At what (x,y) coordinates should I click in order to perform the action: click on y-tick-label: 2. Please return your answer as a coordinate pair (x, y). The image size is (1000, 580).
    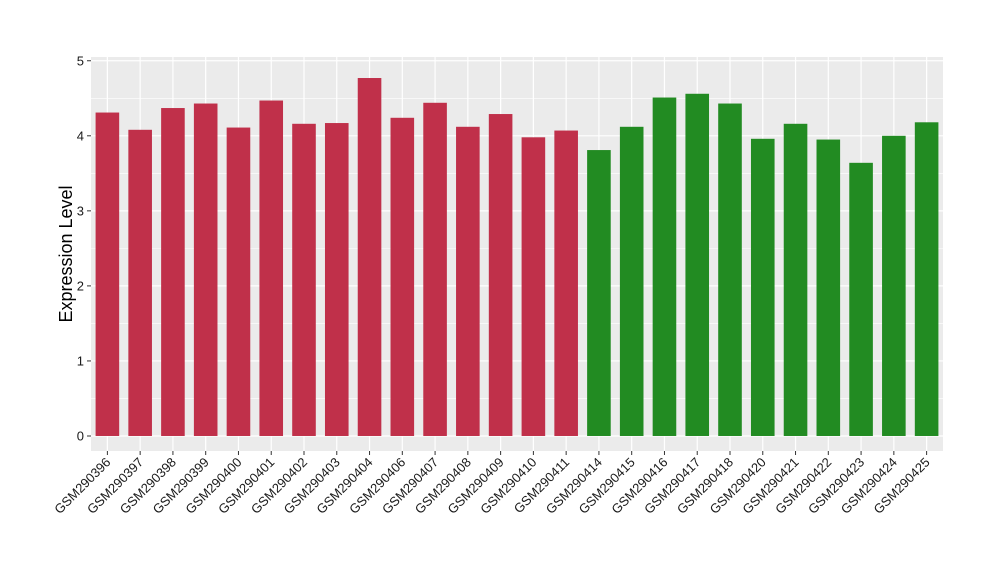
    Looking at the image, I should click on (80, 285).